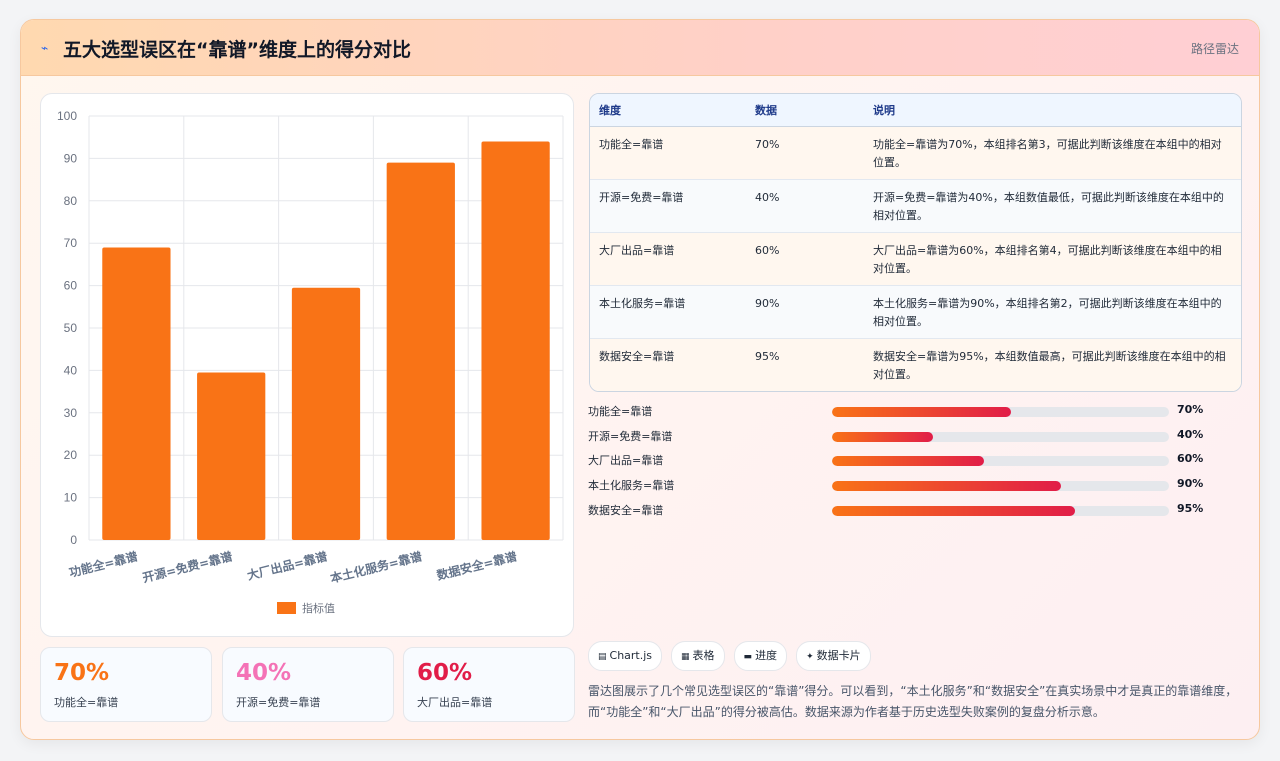  I want to click on chip-progress: ▬ 进度, so click(760, 656).